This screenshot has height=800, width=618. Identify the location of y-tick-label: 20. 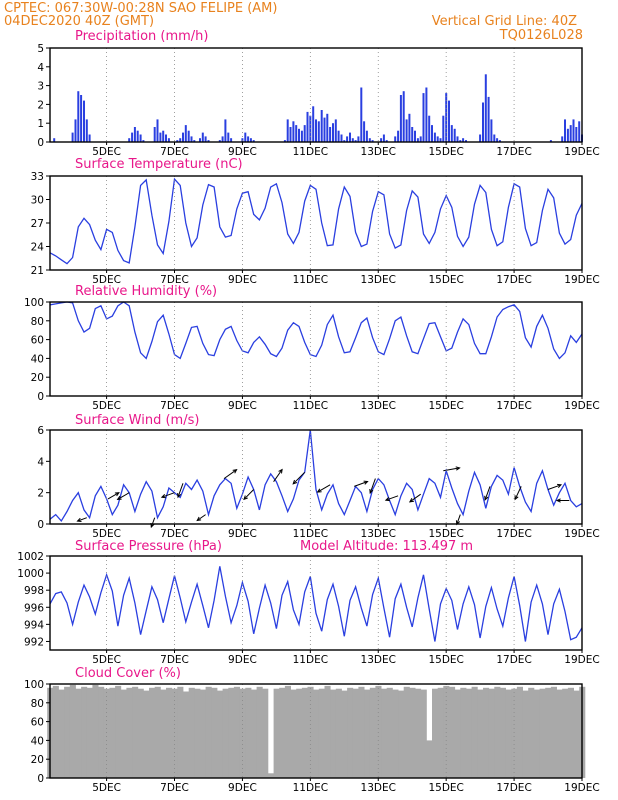
(37, 378).